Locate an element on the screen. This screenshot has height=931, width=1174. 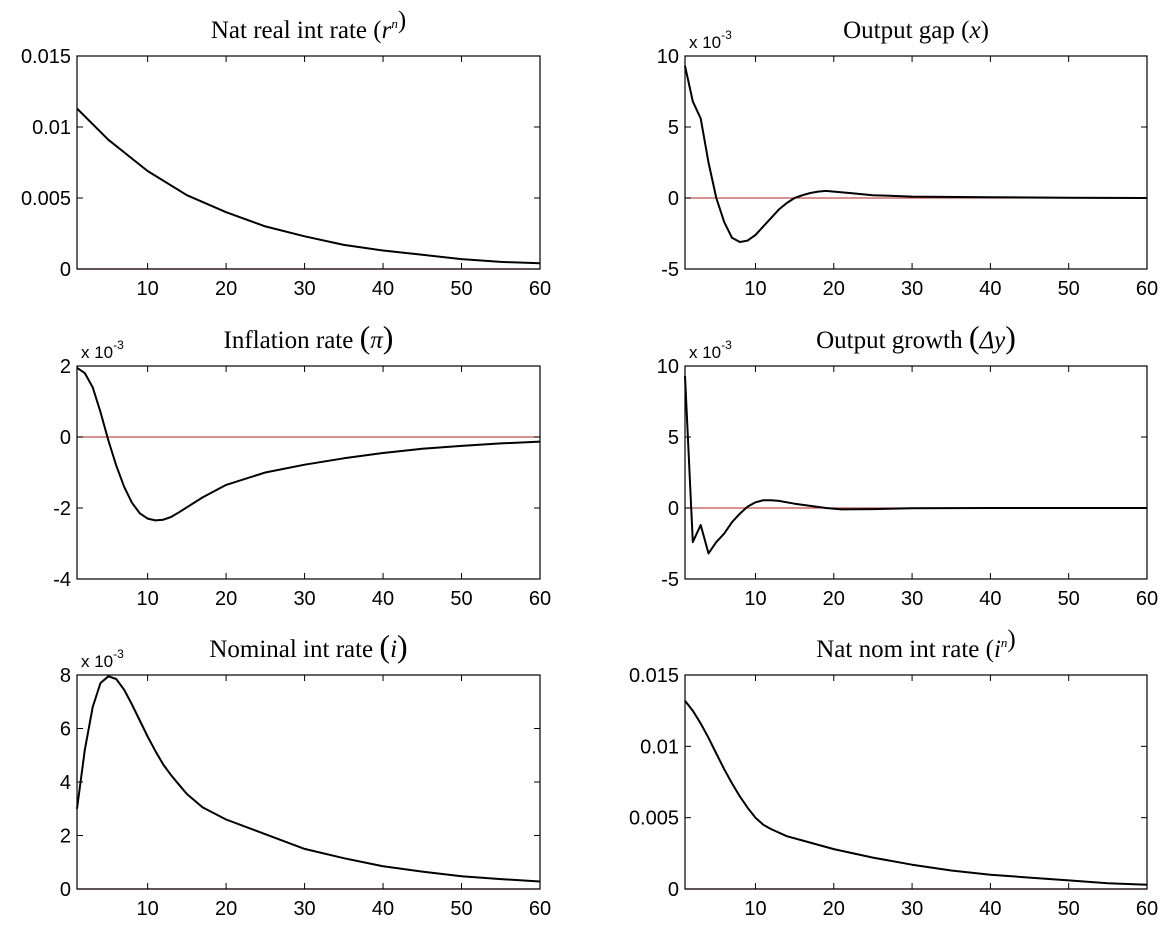
chart-title: Output gap (x) is located at coordinates (916, 30).